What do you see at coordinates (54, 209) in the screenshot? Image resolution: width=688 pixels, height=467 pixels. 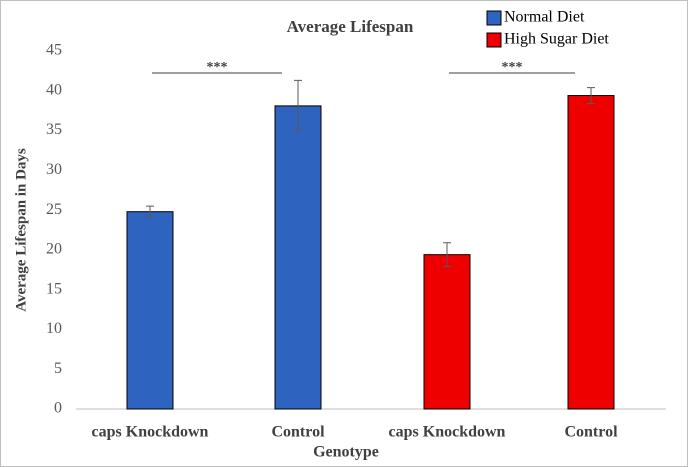 I see `y-tick-label: 25` at bounding box center [54, 209].